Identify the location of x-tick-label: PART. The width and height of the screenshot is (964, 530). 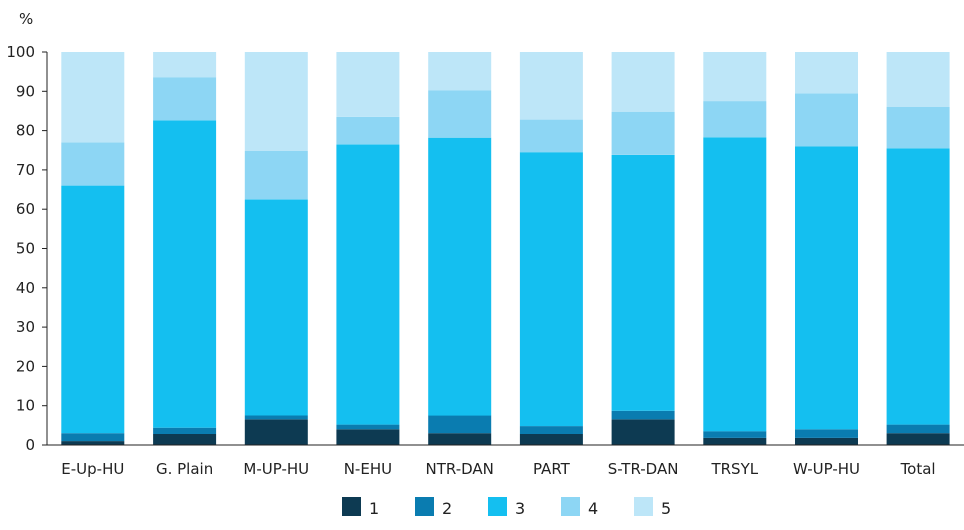
(552, 469).